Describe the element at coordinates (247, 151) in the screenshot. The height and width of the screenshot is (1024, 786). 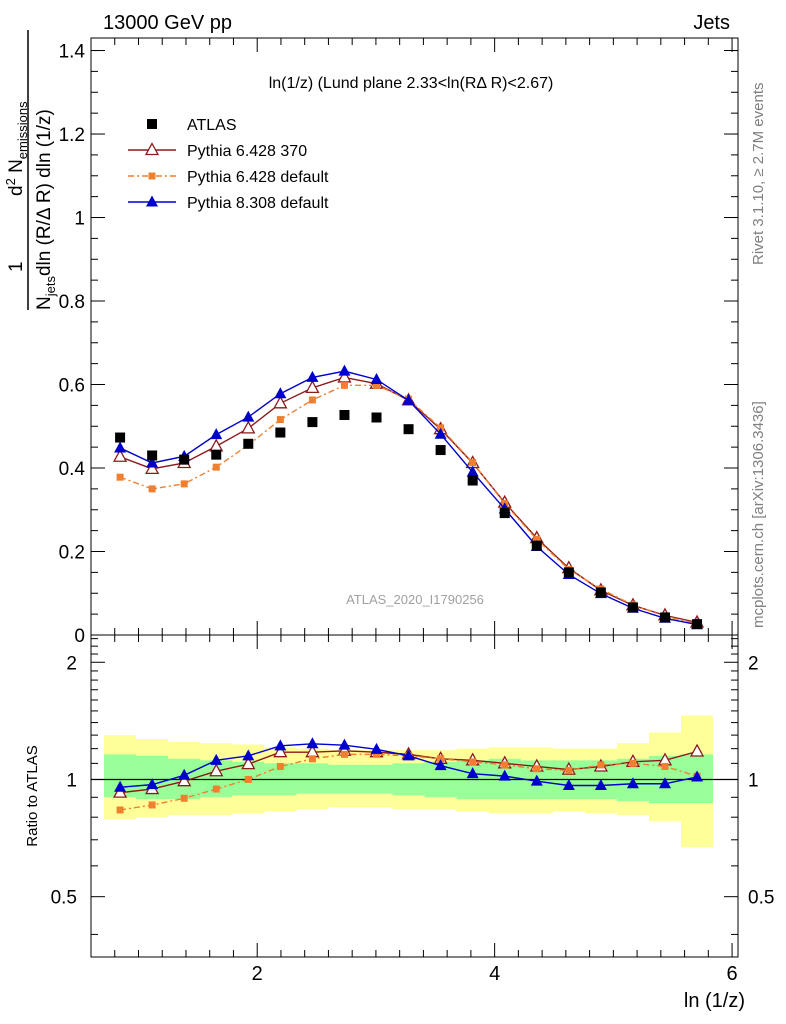
I see `legend-label: Pythia 6.428 370` at that location.